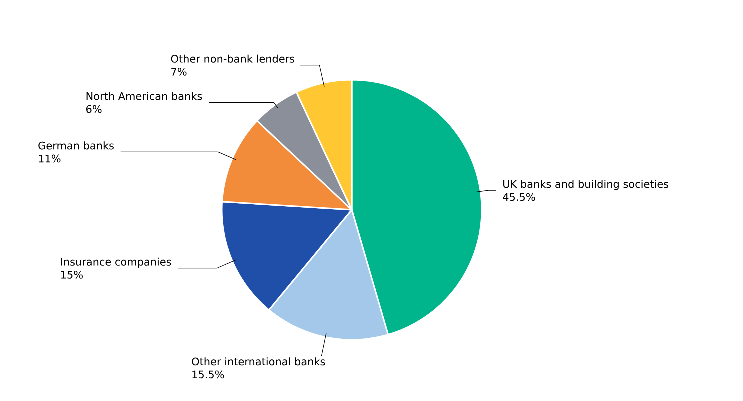 The width and height of the screenshot is (743, 401). What do you see at coordinates (259, 362) in the screenshot?
I see `slice-label: Other international banks` at bounding box center [259, 362].